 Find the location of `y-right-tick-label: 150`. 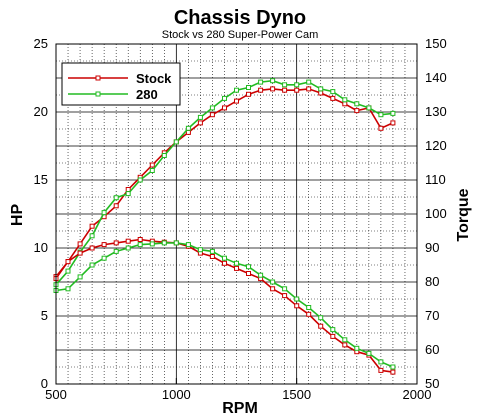

y-right-tick-label: 150 is located at coordinates (436, 43).